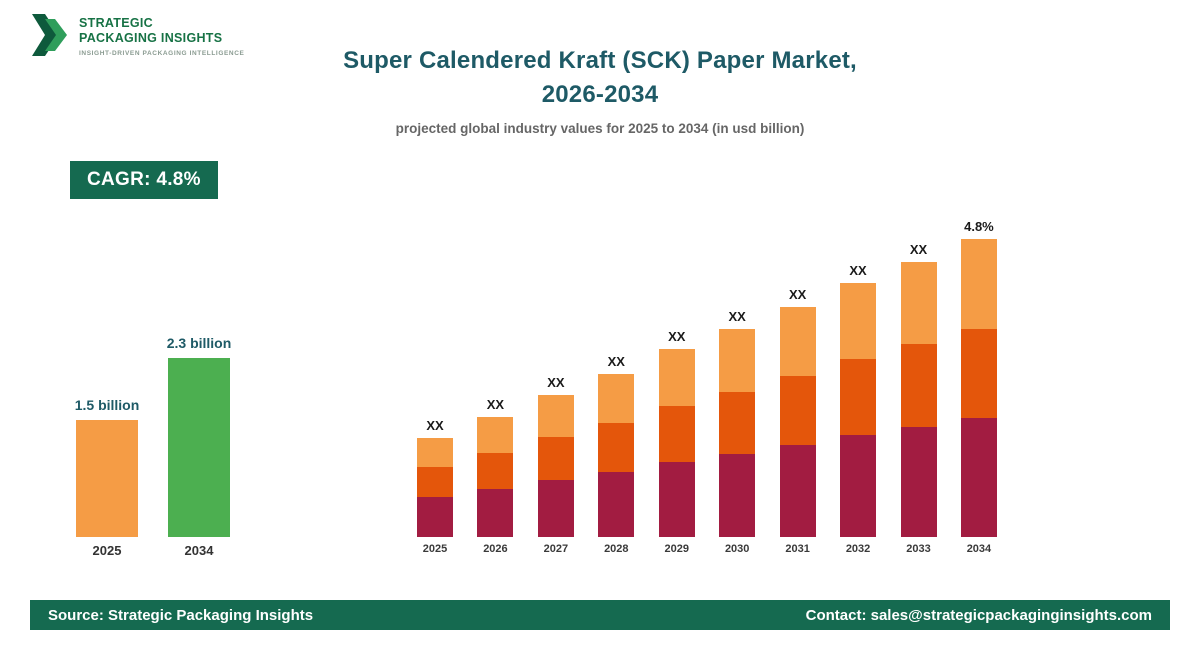  Describe the element at coordinates (707, 549) in the screenshot. I see `main-chart-years: 2025 2026 2027 2028 2029 2030 2031 2032 2033 2034` at that location.